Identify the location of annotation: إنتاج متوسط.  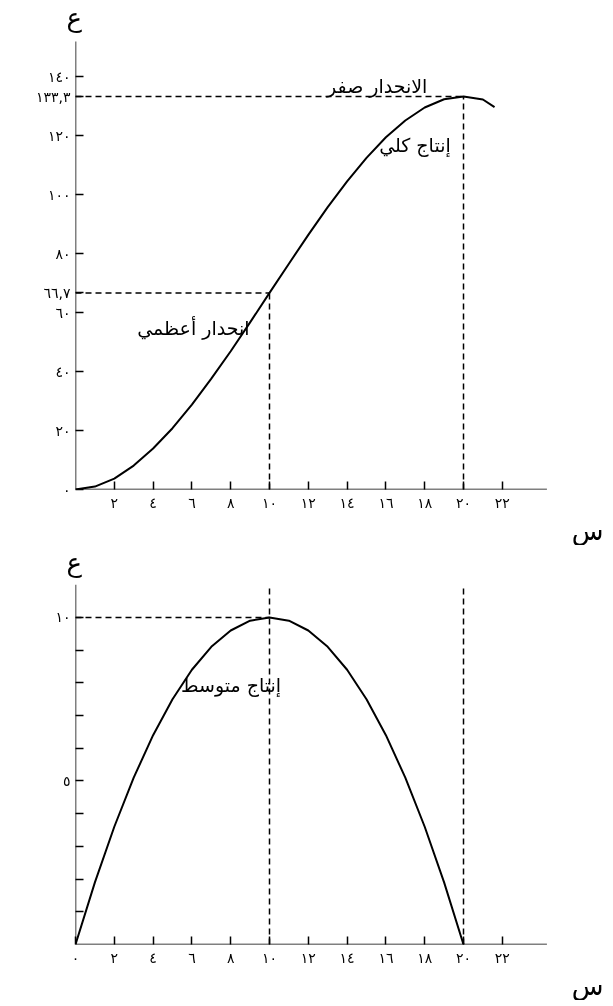
(231, 686).